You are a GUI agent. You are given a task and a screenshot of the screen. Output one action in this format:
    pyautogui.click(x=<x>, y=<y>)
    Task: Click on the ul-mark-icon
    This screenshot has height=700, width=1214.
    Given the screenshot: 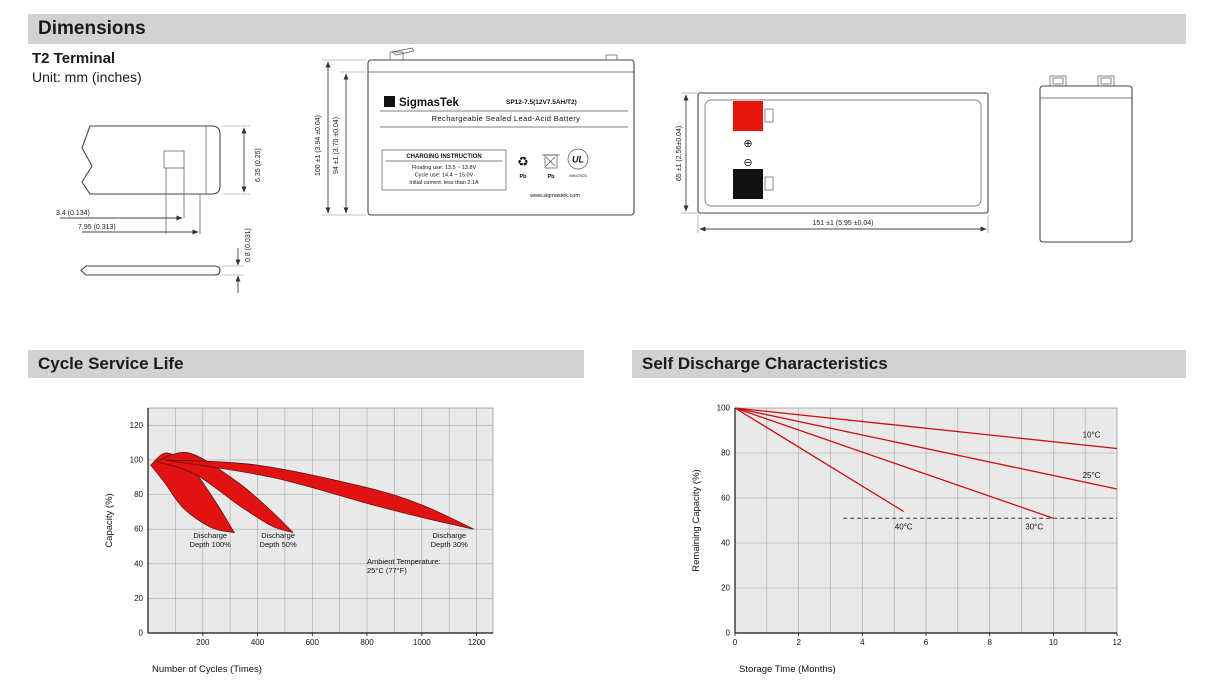 What is the action you would take?
    pyautogui.click(x=578, y=159)
    